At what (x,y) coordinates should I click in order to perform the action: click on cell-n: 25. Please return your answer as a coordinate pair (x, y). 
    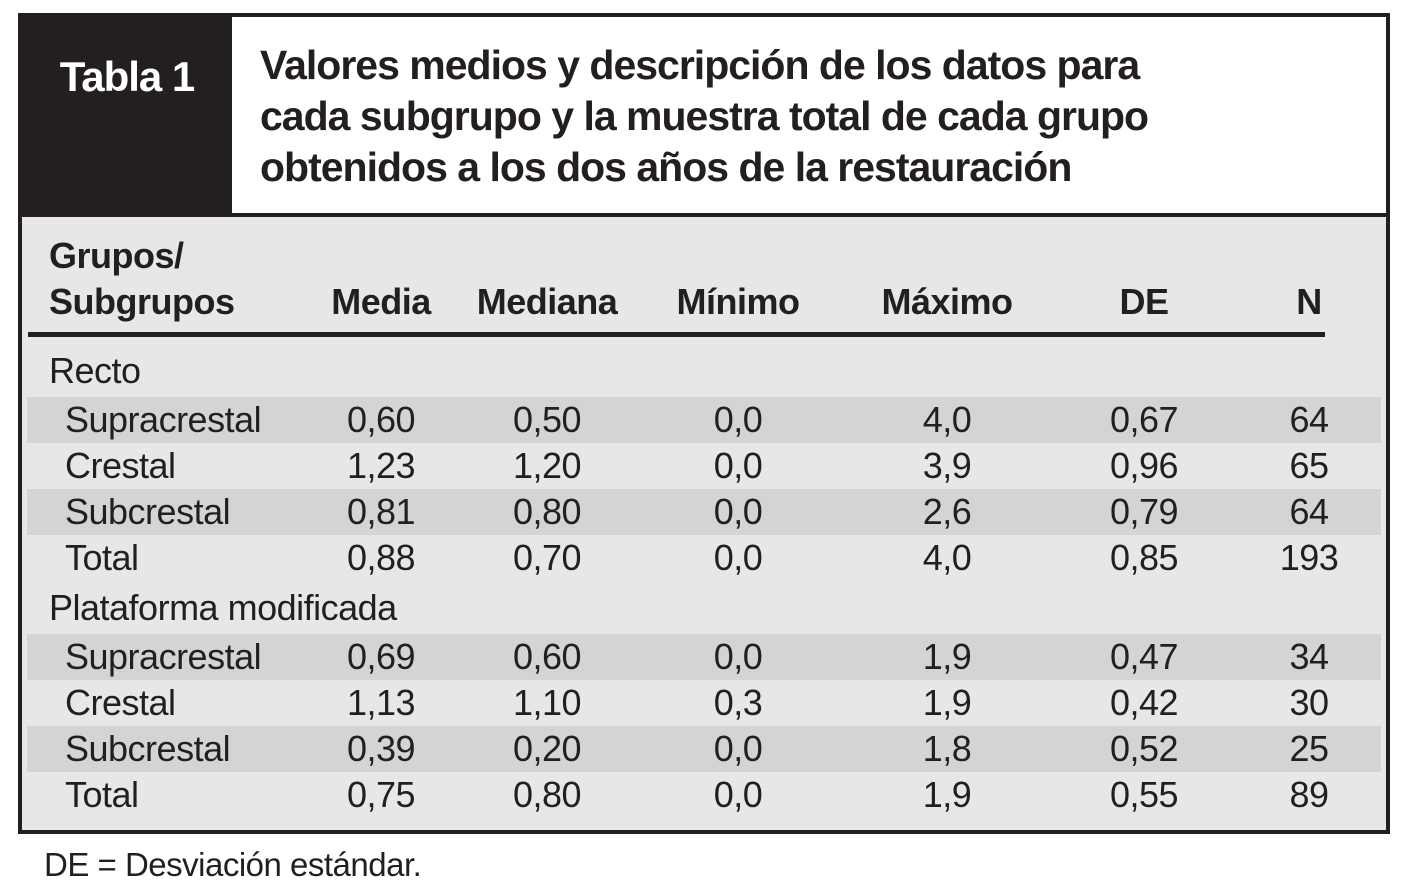
    Looking at the image, I should click on (1309, 748).